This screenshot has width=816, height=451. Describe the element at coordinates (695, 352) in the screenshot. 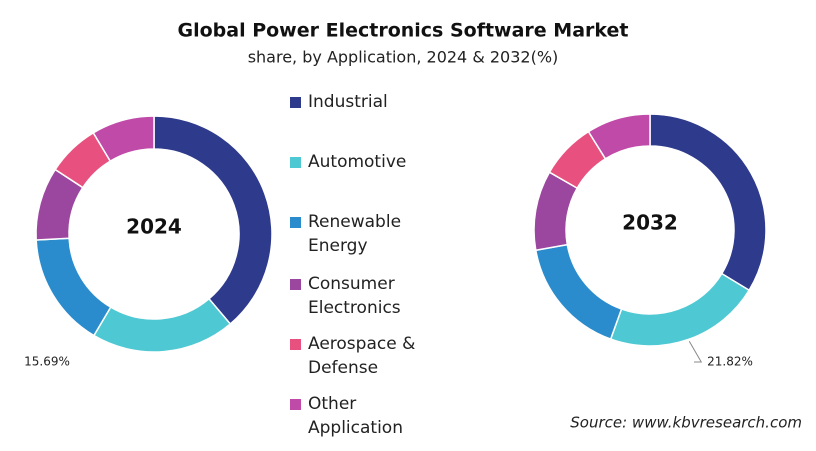

I see `leader-line` at that location.